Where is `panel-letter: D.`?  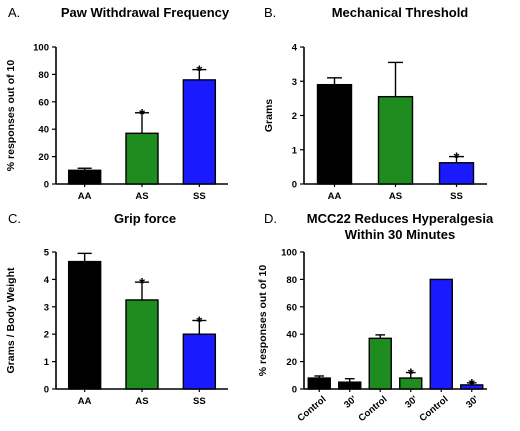 panel-letter: D. is located at coordinates (270, 218).